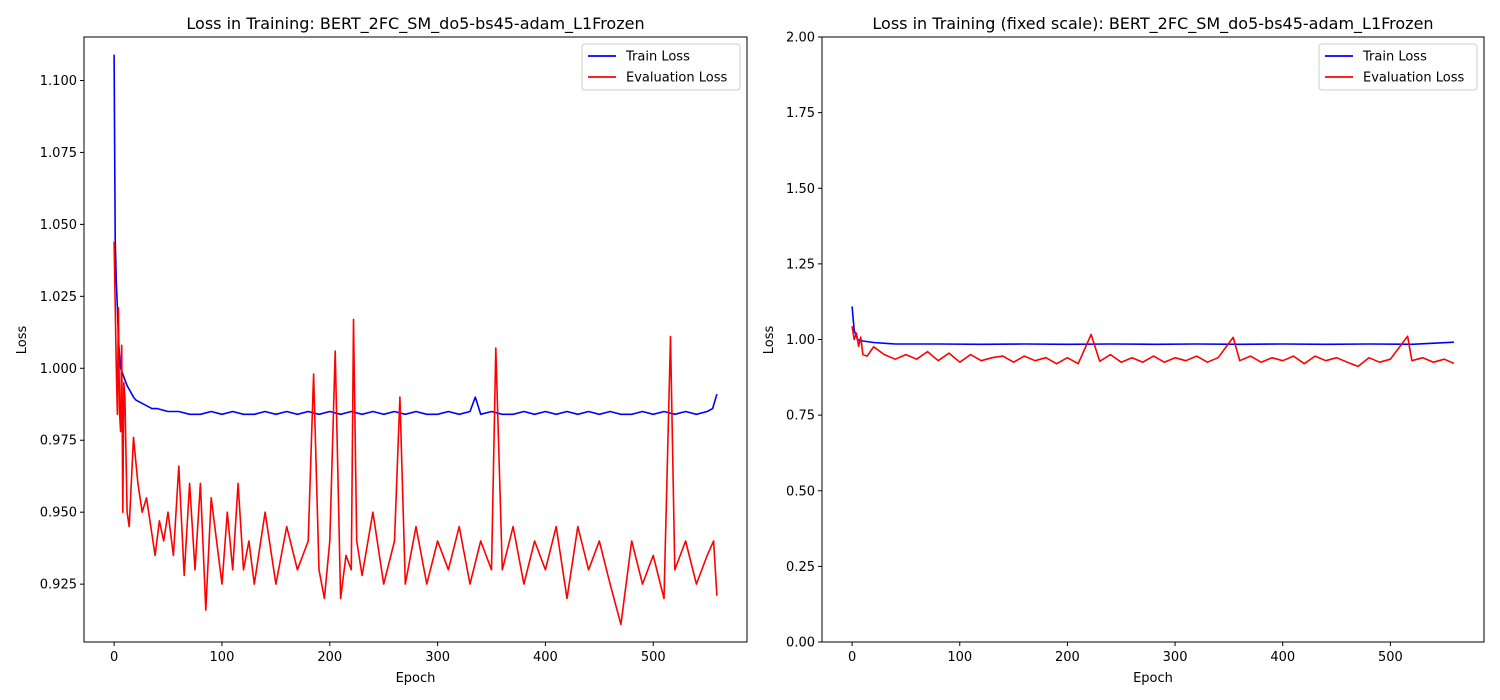  I want to click on y-tick-label: 1.100, so click(58, 81).